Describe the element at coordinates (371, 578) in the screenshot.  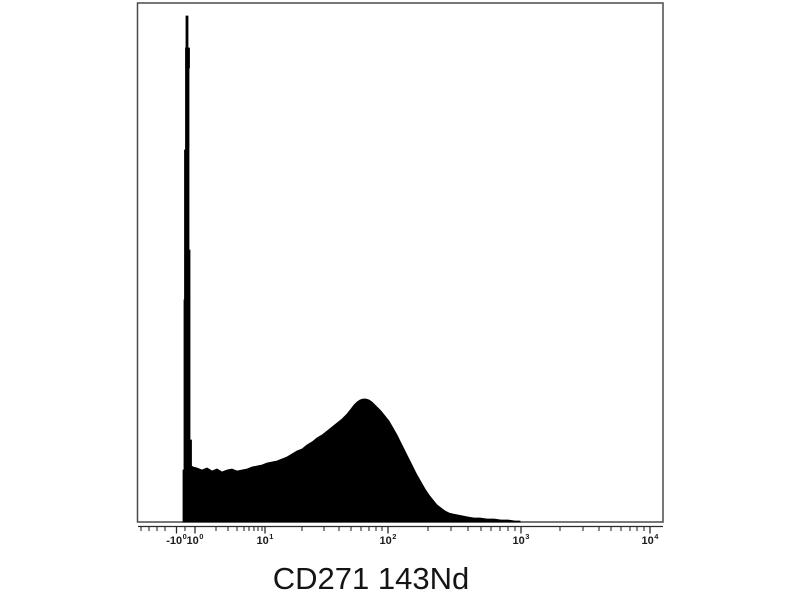
I see `chart-title: CD271 143Nd` at that location.